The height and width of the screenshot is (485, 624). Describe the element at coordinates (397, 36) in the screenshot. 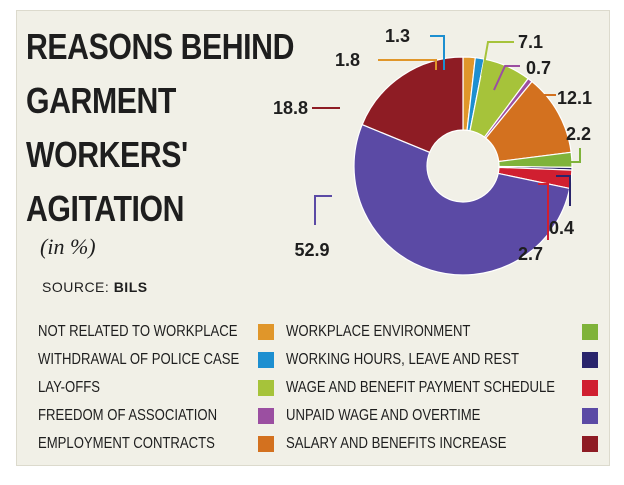

I see `data-label-1: 1.3` at that location.